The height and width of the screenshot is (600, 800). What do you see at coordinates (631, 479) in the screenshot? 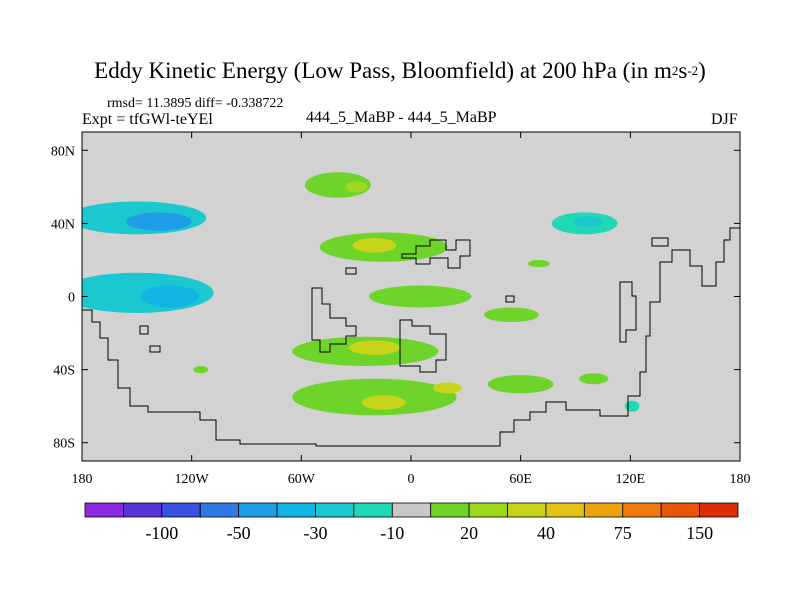
I see `x-tick-label-5: 120E` at bounding box center [631, 479].